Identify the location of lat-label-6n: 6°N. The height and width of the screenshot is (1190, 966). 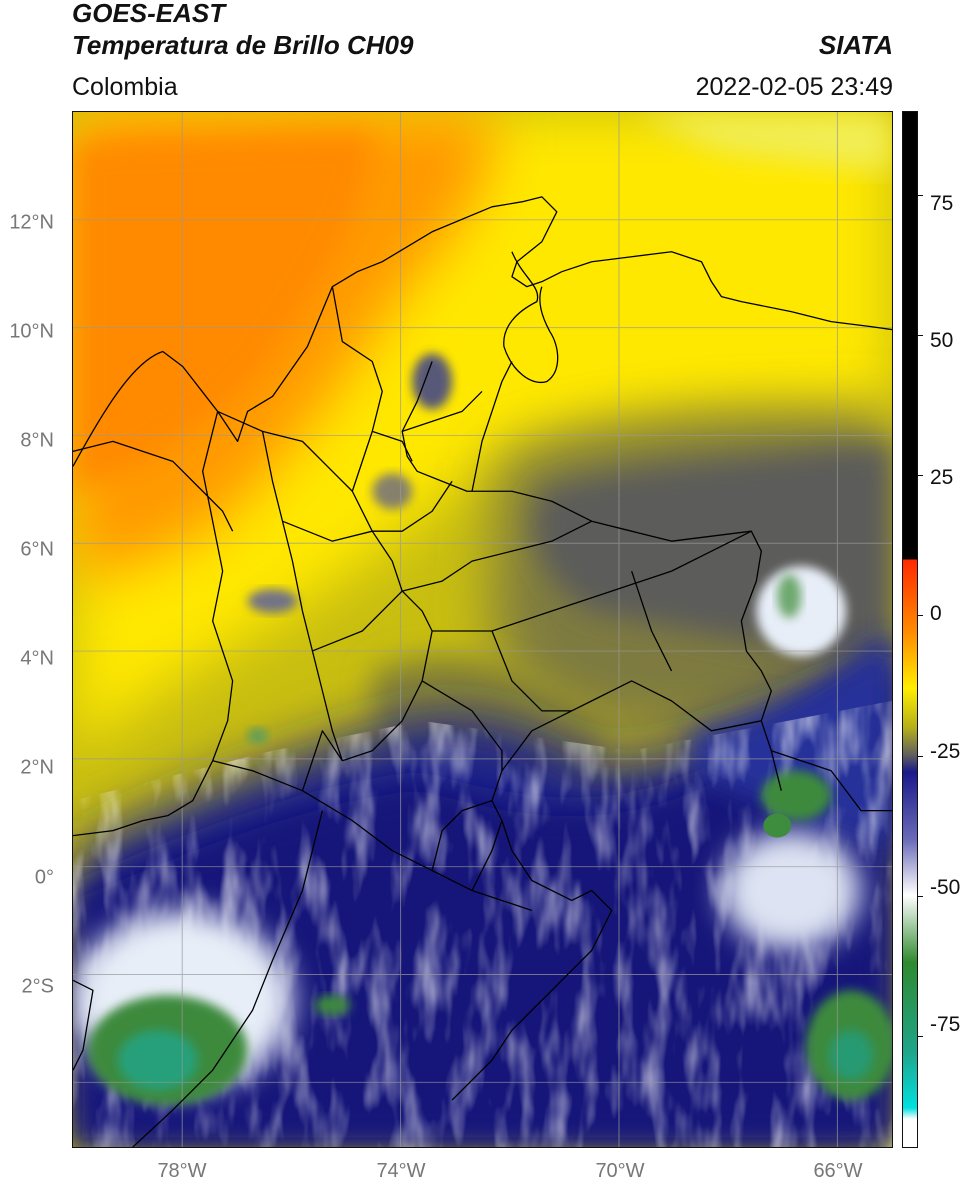
(37, 549).